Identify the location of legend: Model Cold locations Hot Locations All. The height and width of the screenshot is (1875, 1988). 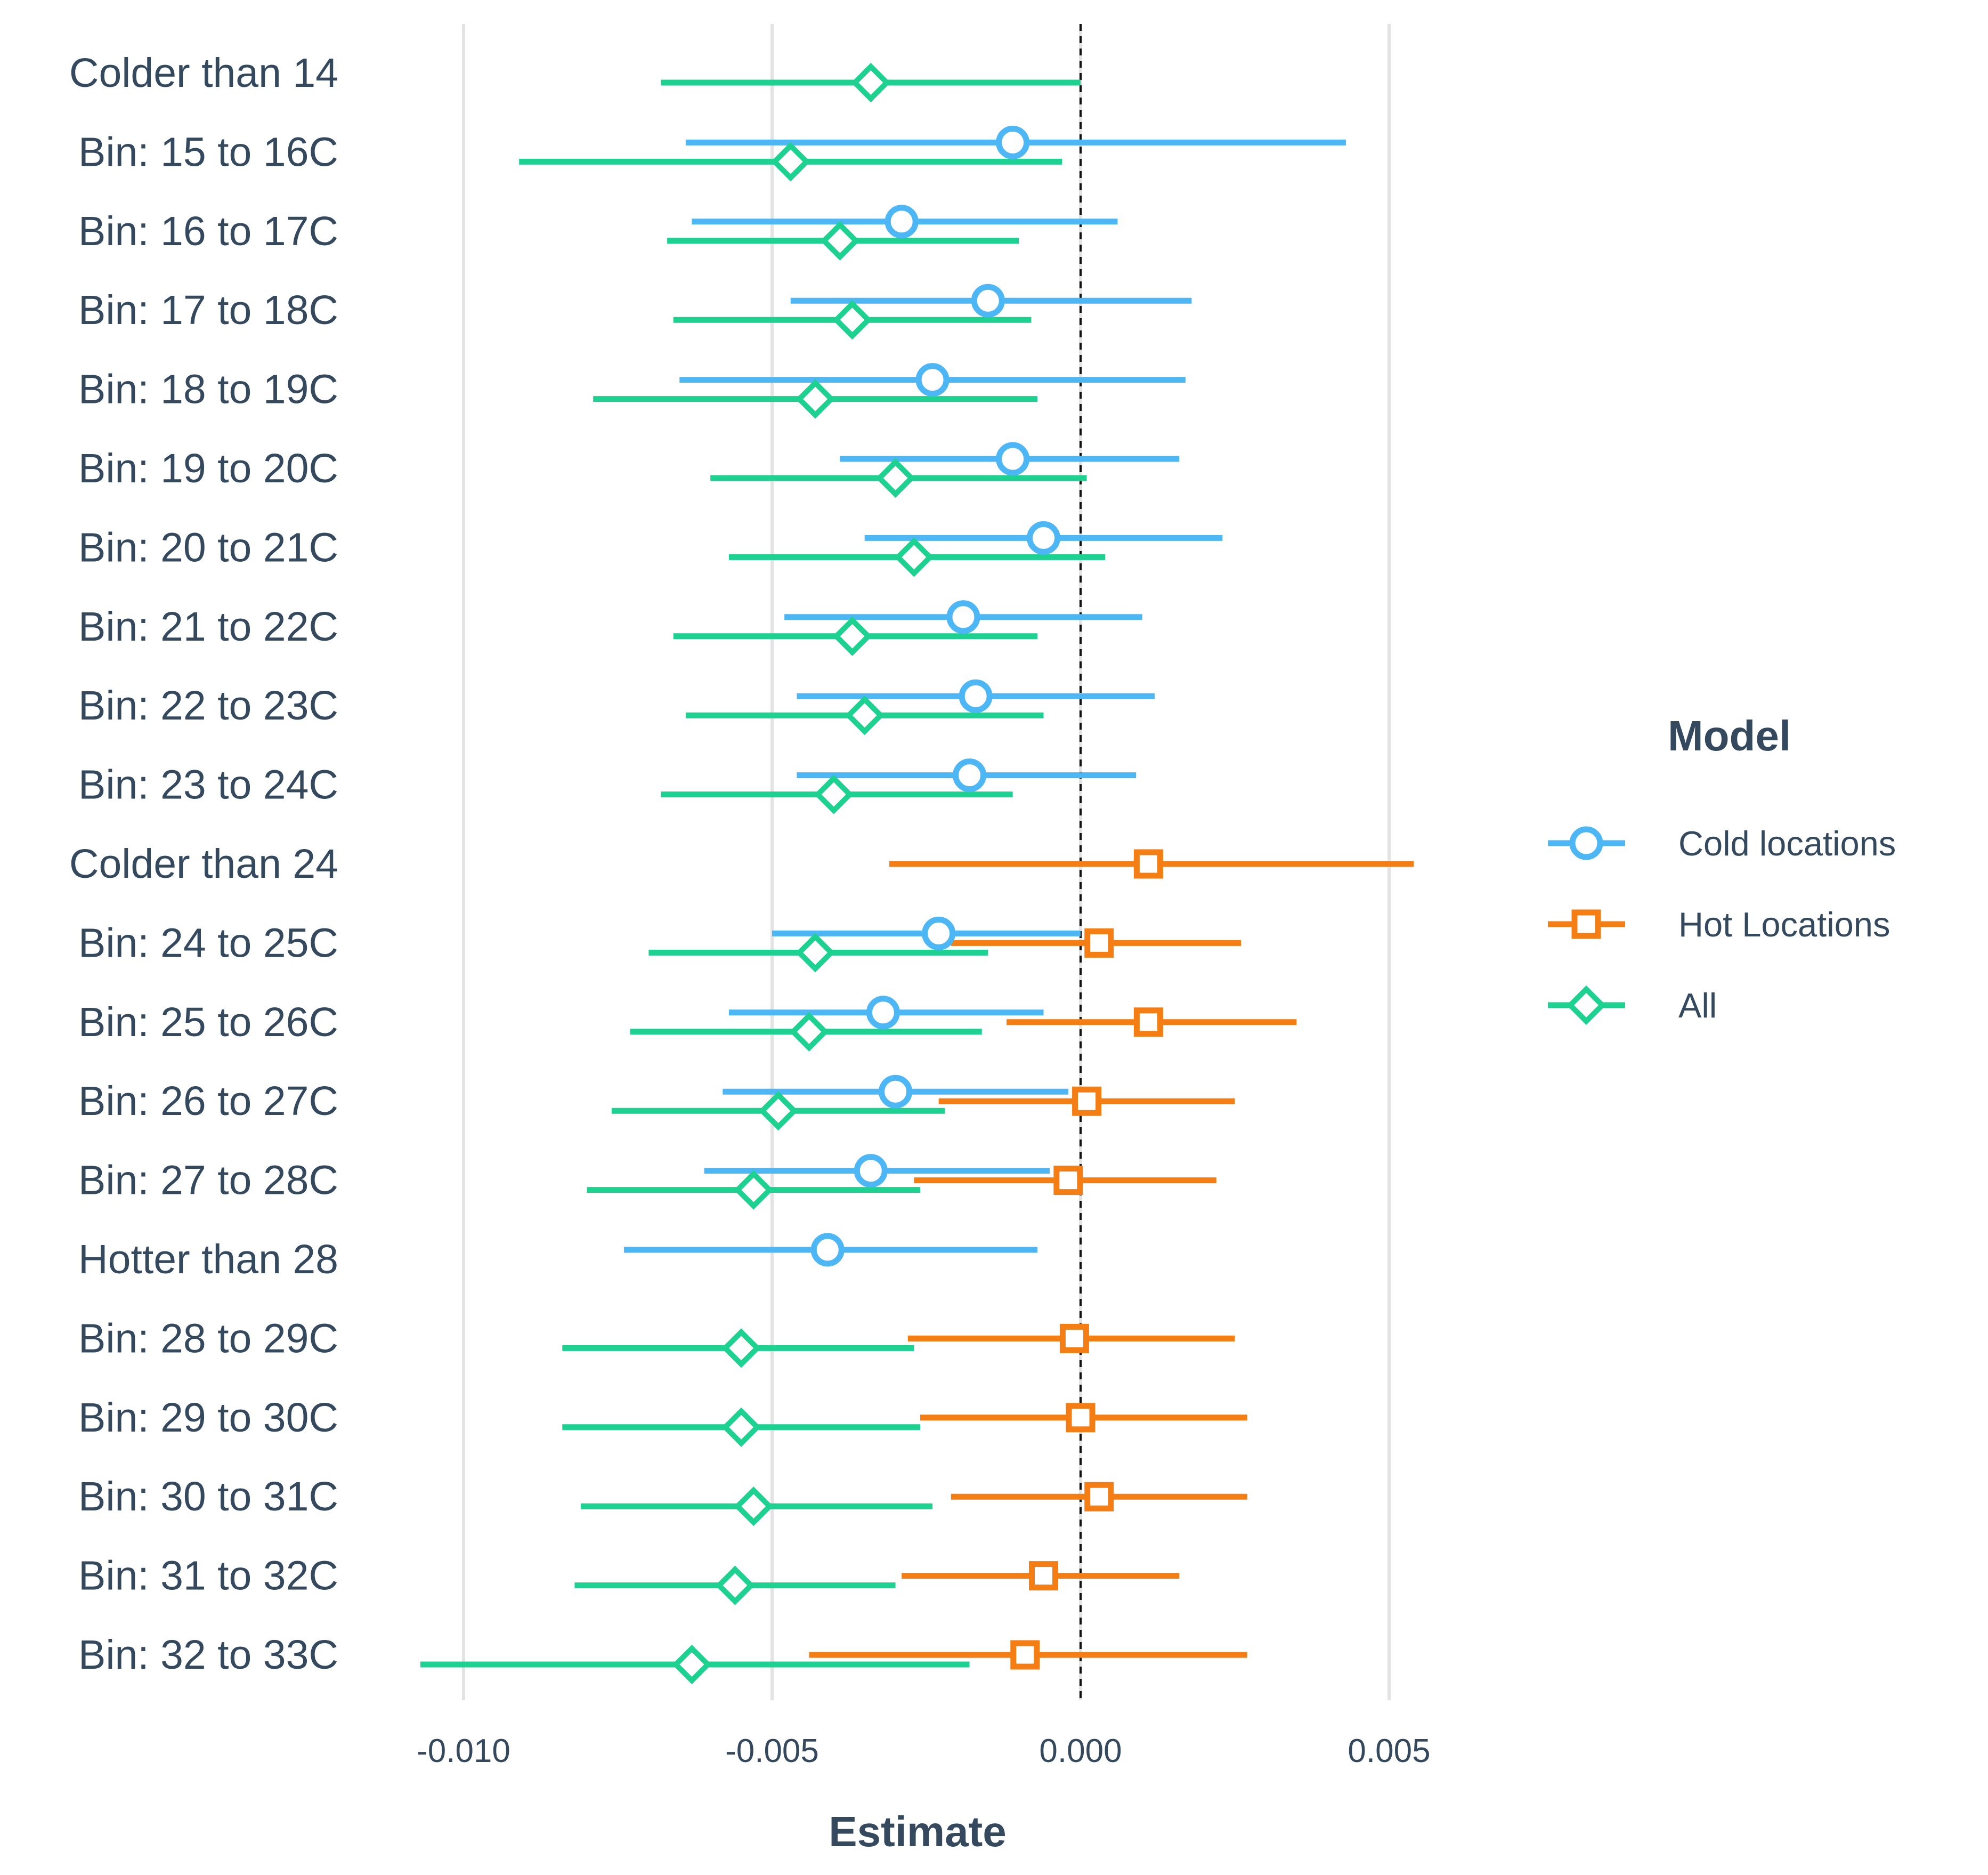
(1722, 868).